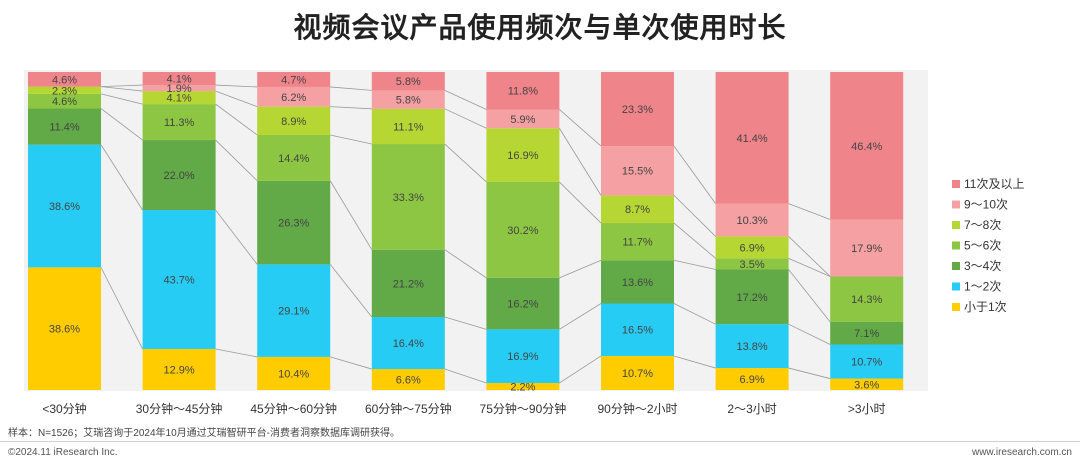 The image size is (1080, 464). I want to click on data-label: 2.2%, so click(522, 388).